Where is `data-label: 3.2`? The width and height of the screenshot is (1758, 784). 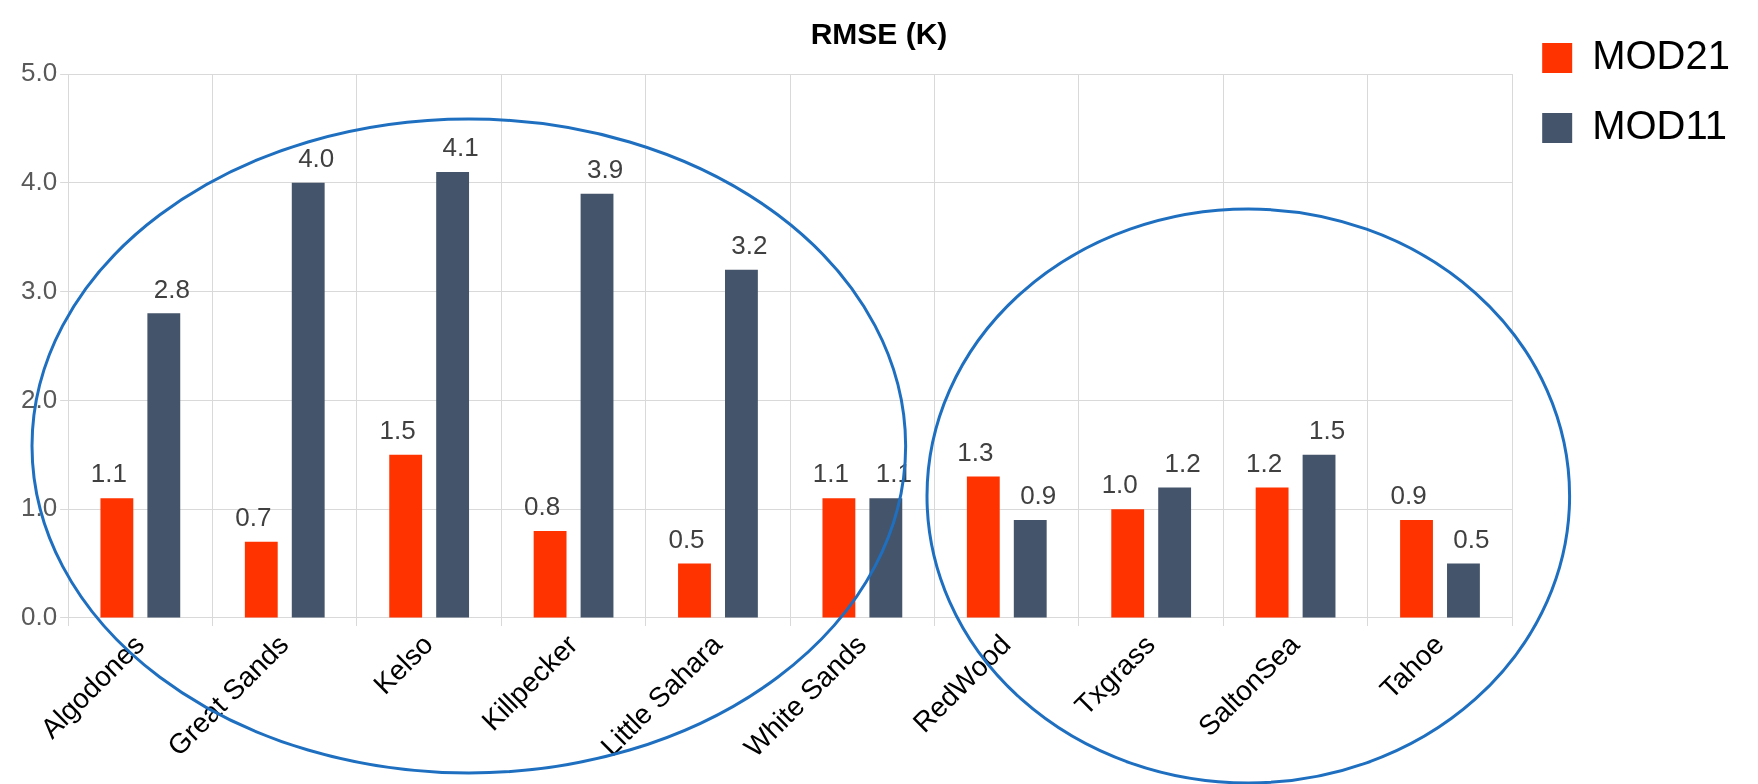 data-label: 3.2 is located at coordinates (749, 245).